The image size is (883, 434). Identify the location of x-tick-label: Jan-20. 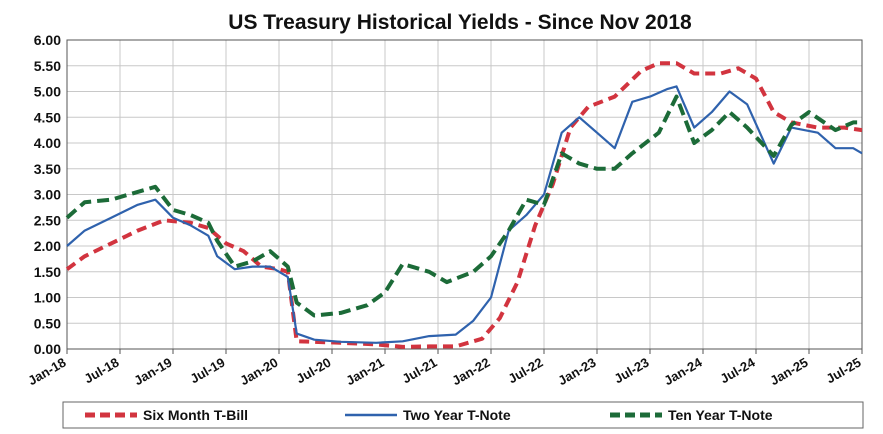
(258, 372).